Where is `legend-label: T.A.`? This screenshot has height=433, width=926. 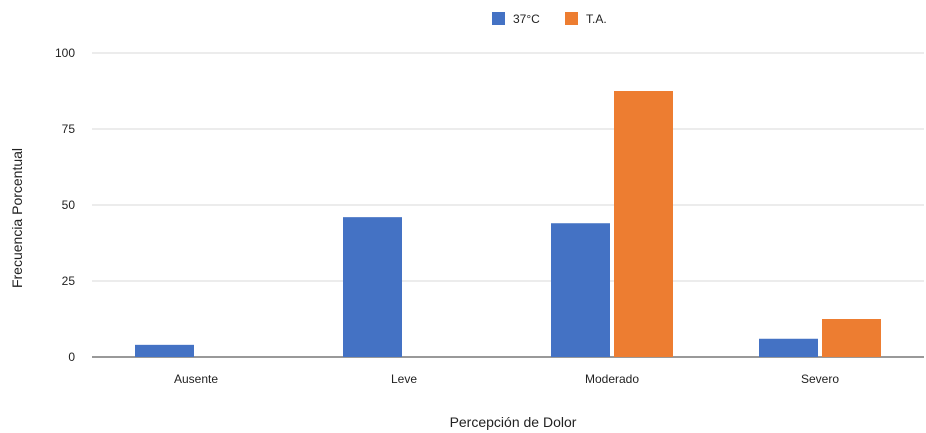
legend-label: T.A. is located at coordinates (596, 19).